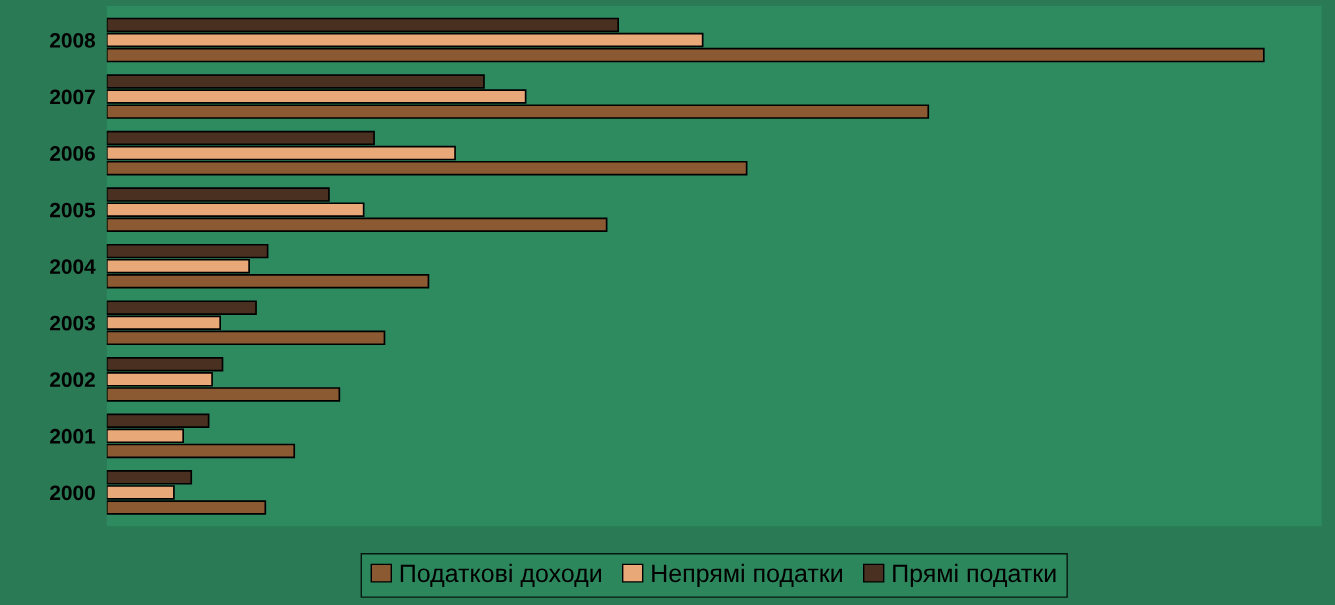 Image resolution: width=1335 pixels, height=605 pixels. I want to click on legend-label: Прямі податки, so click(974, 575).